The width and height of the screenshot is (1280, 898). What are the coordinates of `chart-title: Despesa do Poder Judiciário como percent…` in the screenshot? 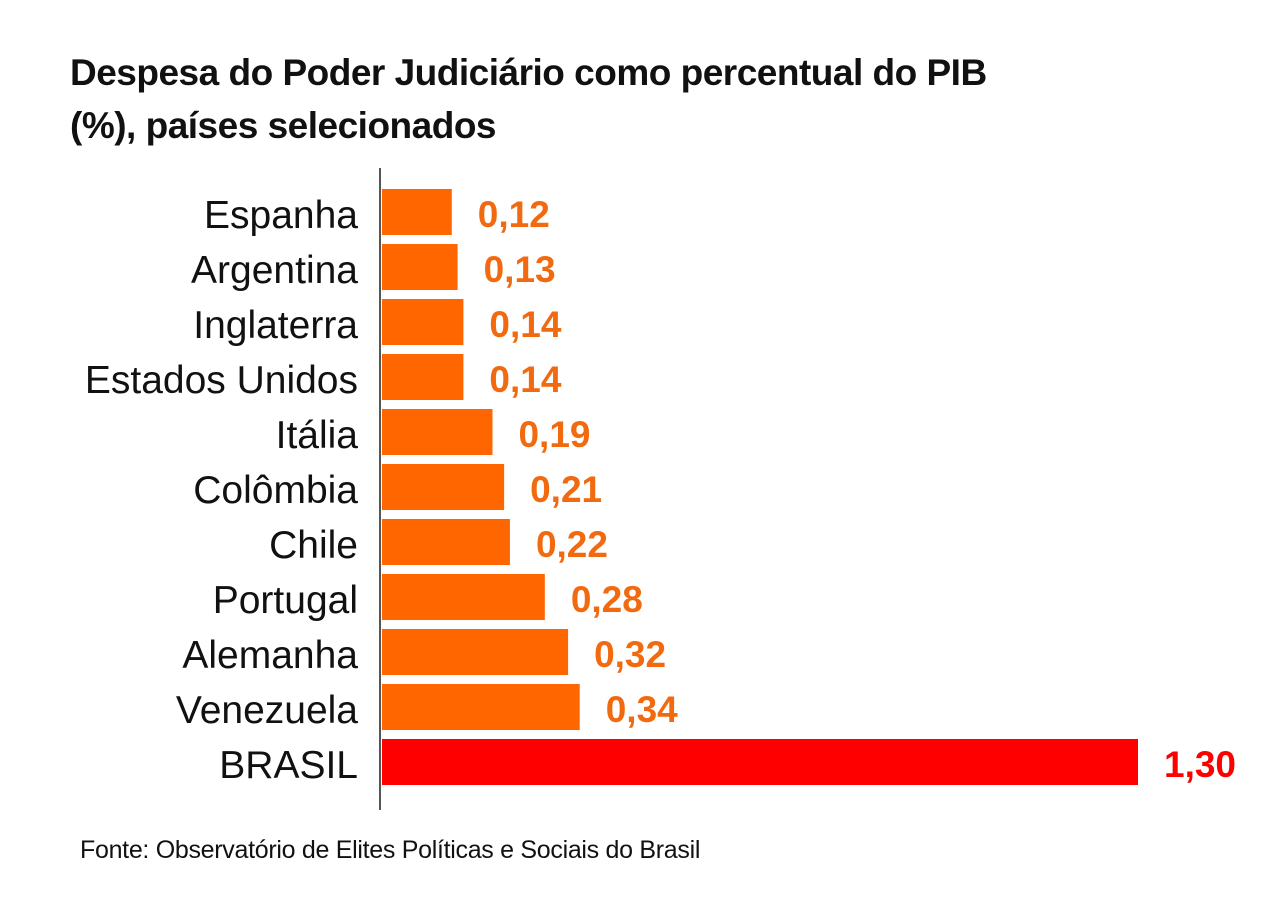 It's located at (660, 99).